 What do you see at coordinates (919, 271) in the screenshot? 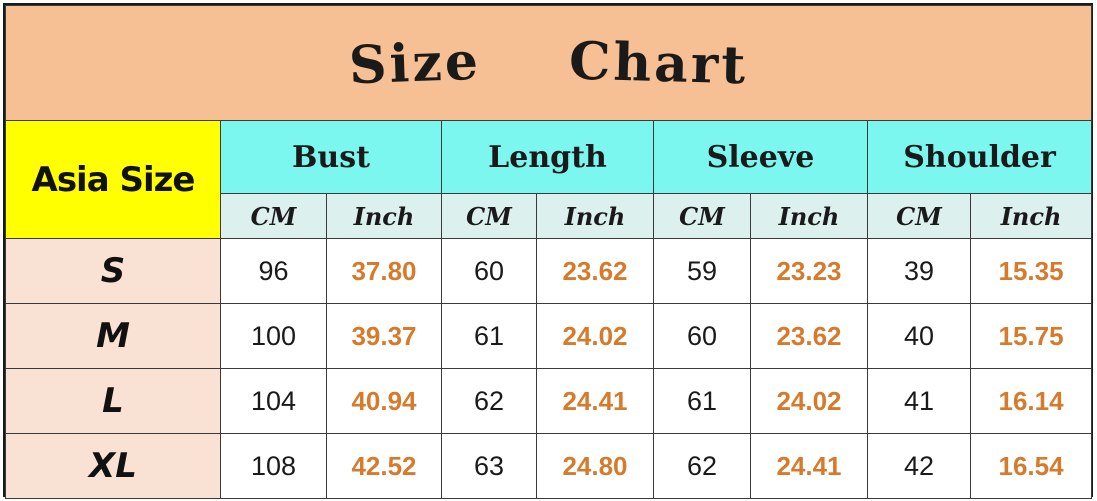
I see `shoulder-cm-cell: 39` at bounding box center [919, 271].